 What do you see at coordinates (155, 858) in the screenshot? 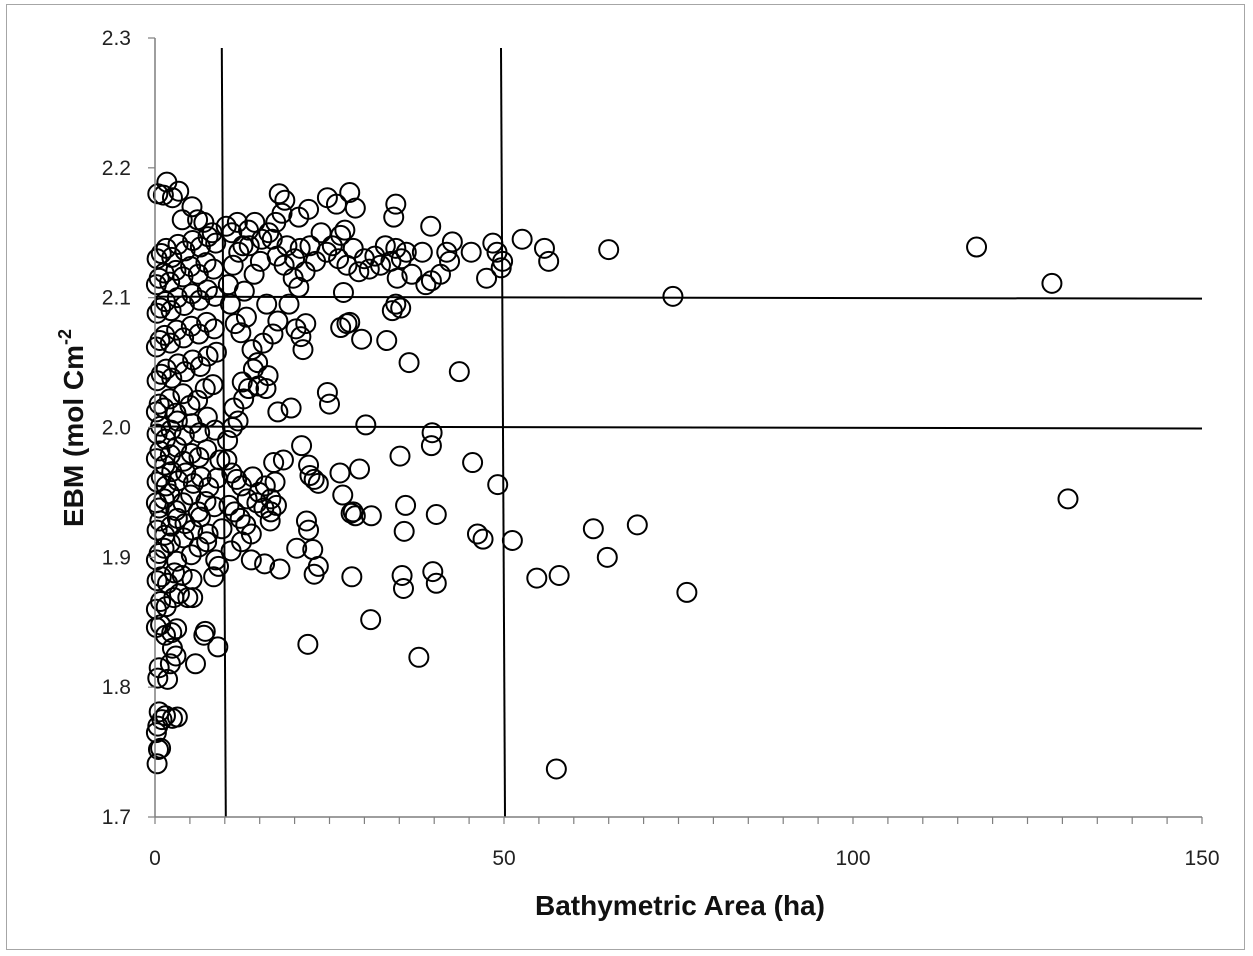
I see `x-tick-label: 0` at bounding box center [155, 858].